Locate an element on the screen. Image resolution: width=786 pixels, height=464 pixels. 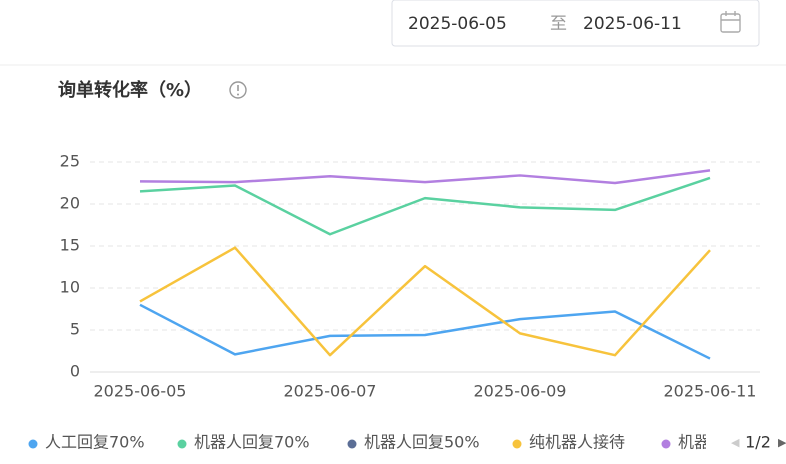
y-tick-label: 5 is located at coordinates (75, 329).